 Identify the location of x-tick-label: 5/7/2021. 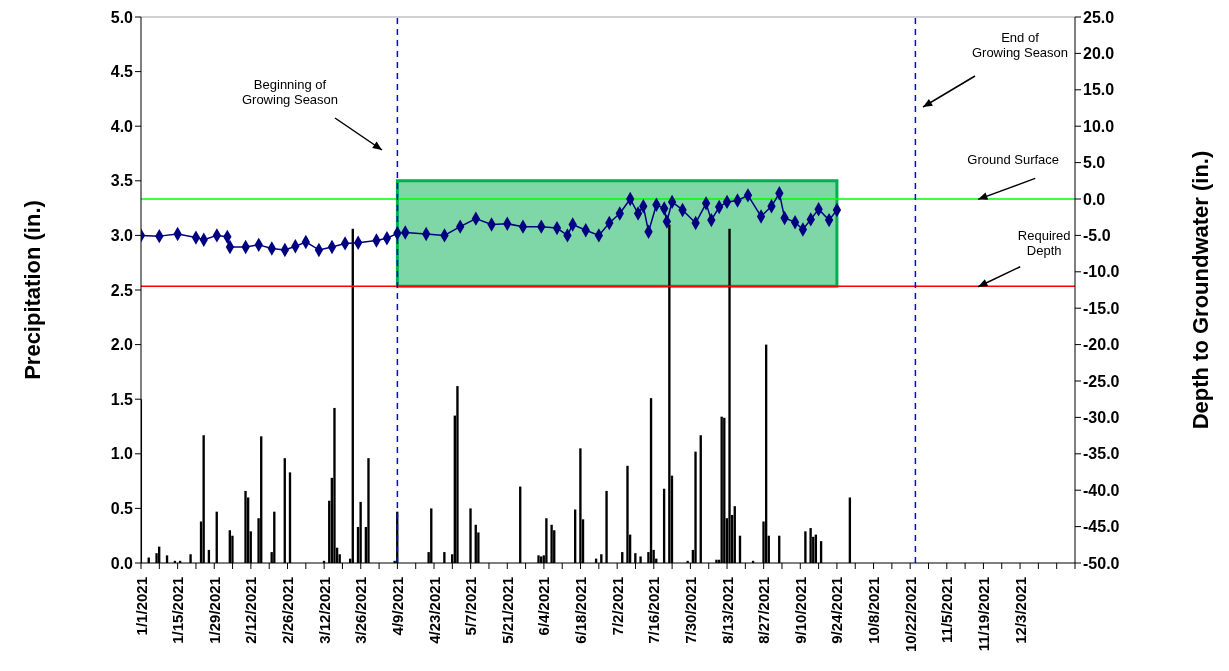
(471, 606).